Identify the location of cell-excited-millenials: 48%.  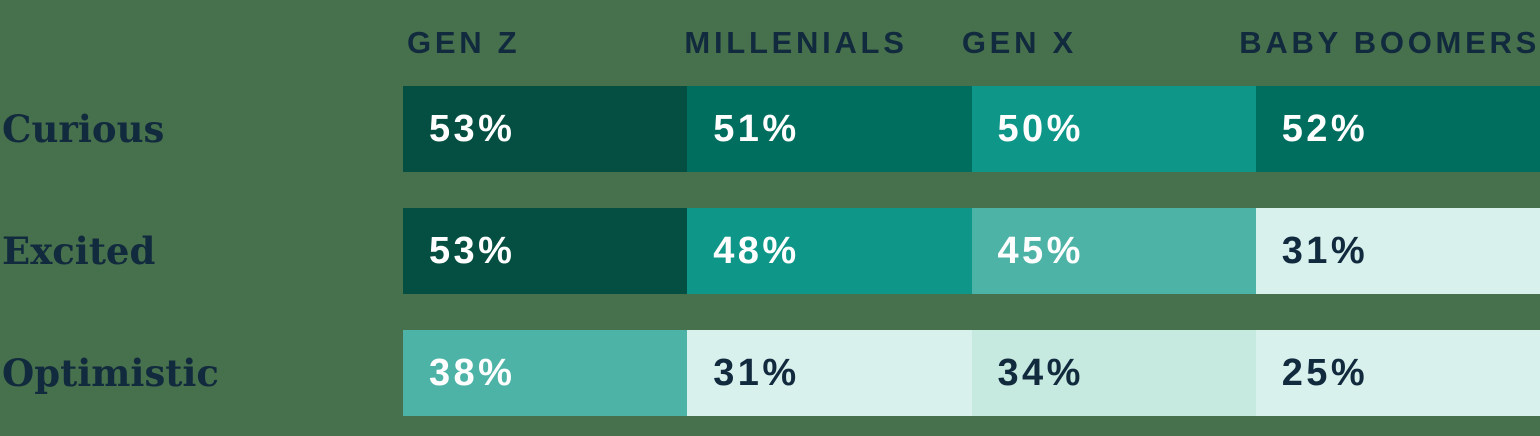
(829, 251).